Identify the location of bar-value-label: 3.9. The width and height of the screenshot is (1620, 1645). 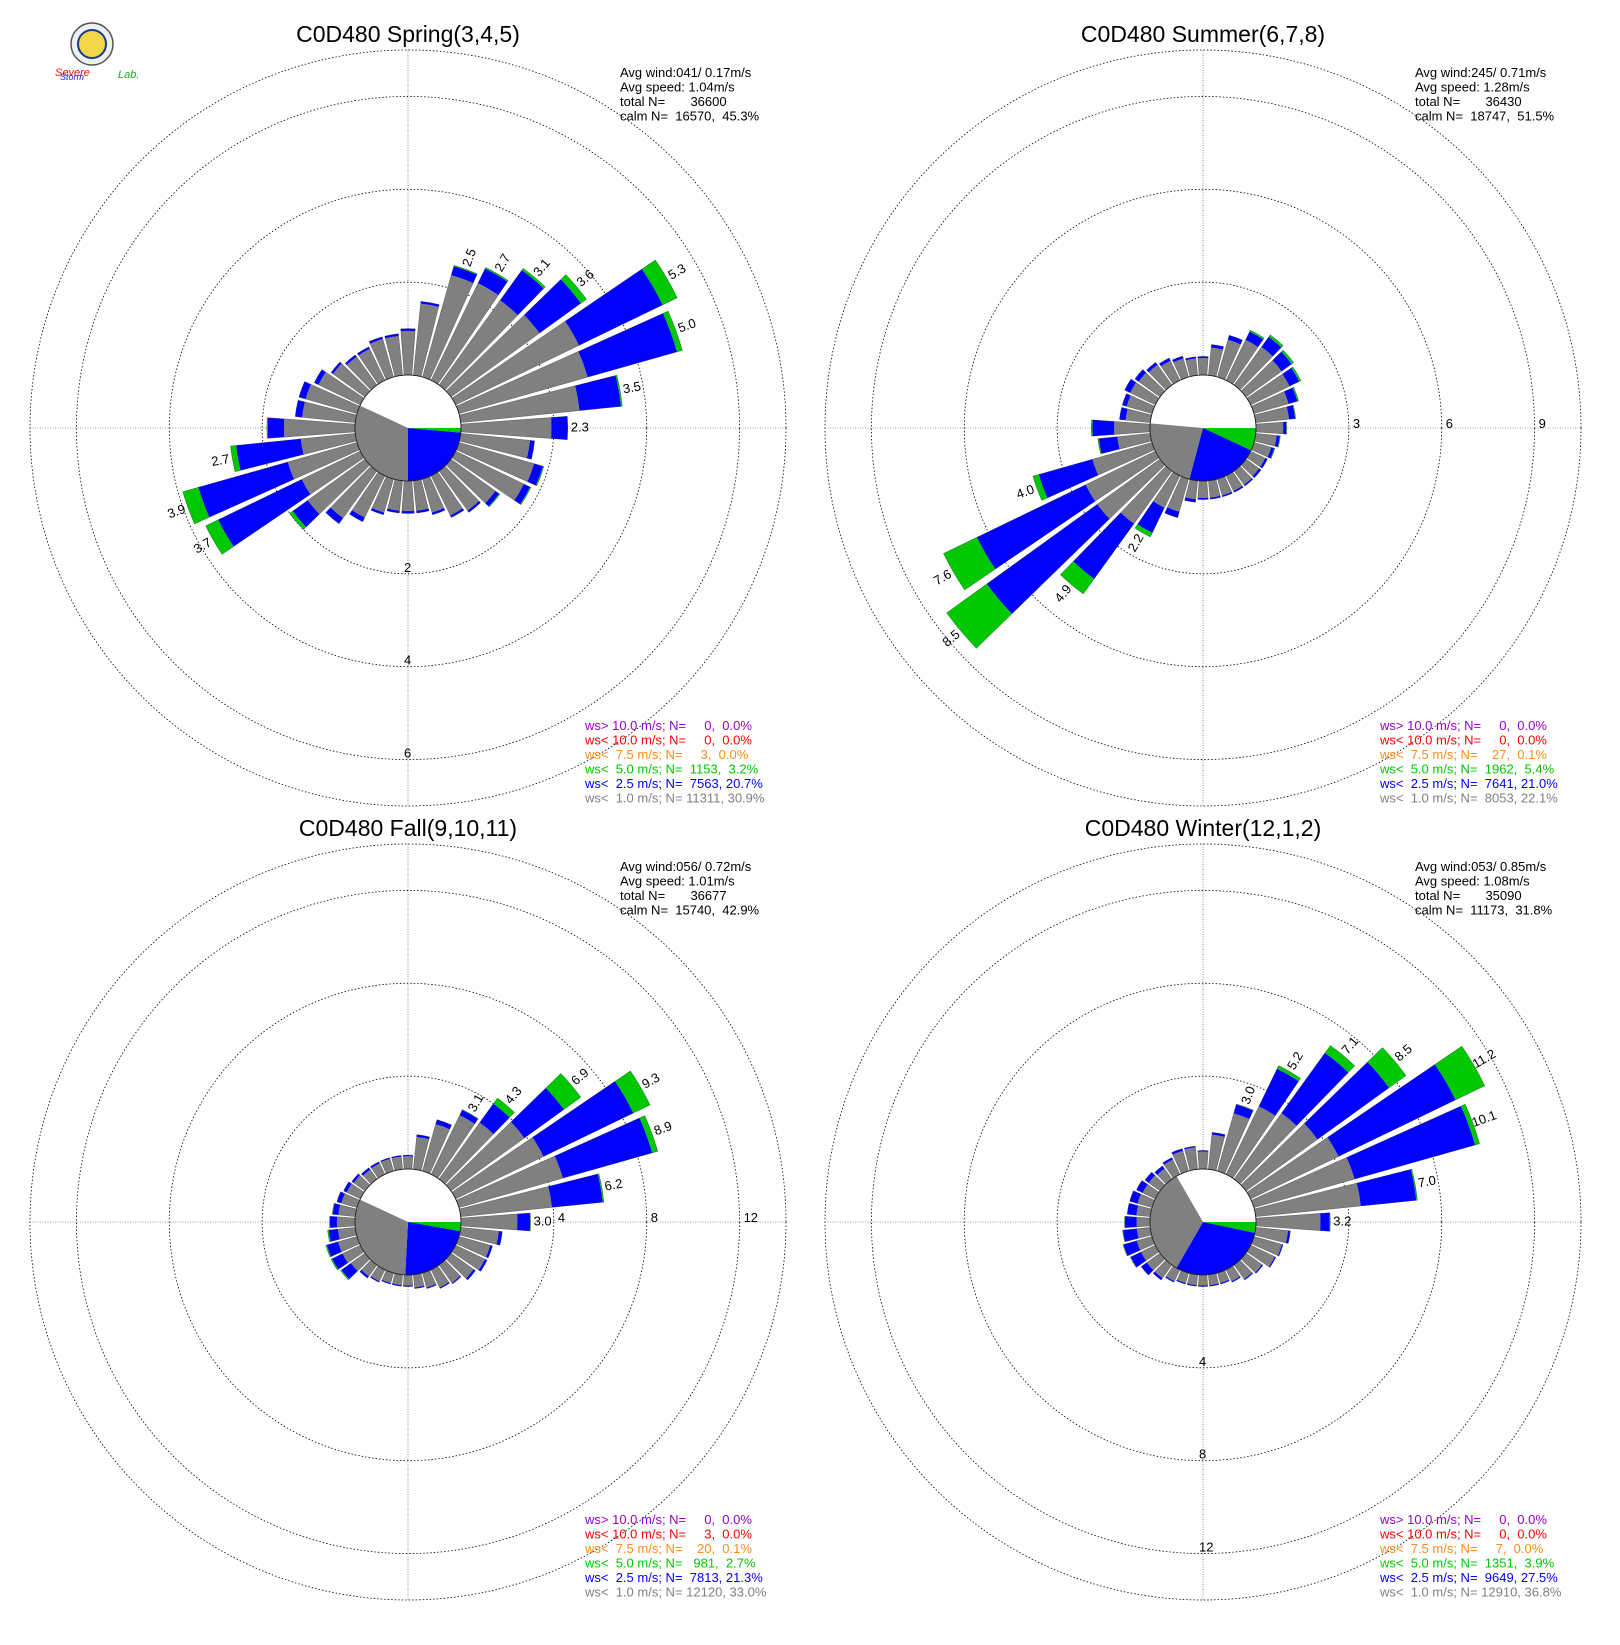
(176, 511).